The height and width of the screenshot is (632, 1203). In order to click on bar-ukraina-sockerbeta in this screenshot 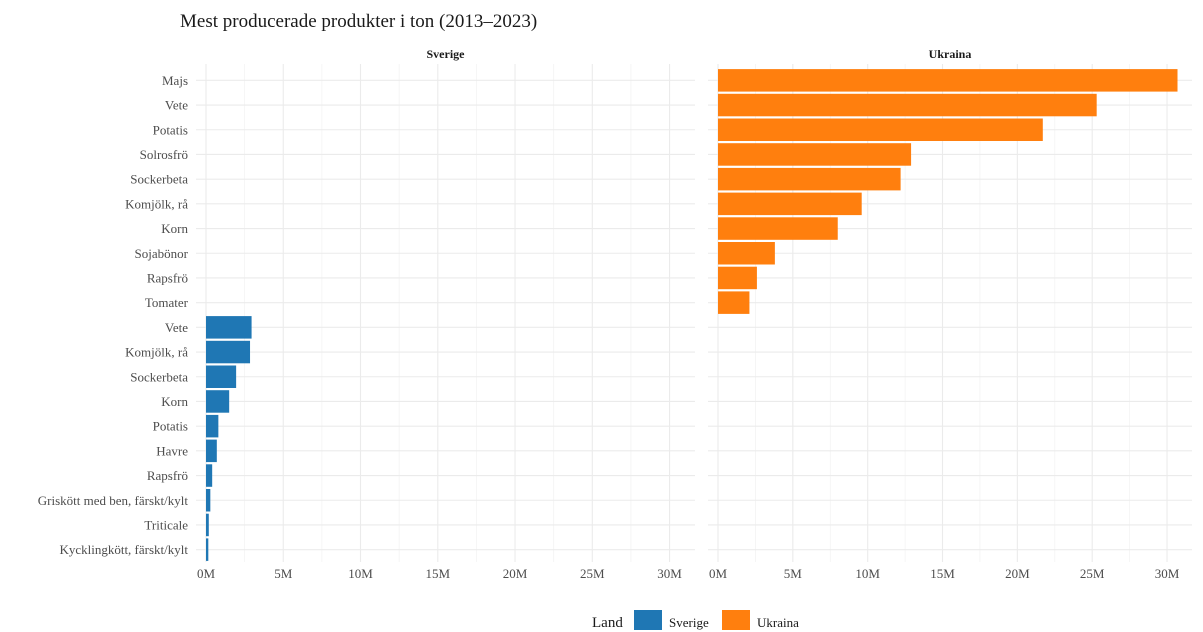, I will do `click(809, 179)`.